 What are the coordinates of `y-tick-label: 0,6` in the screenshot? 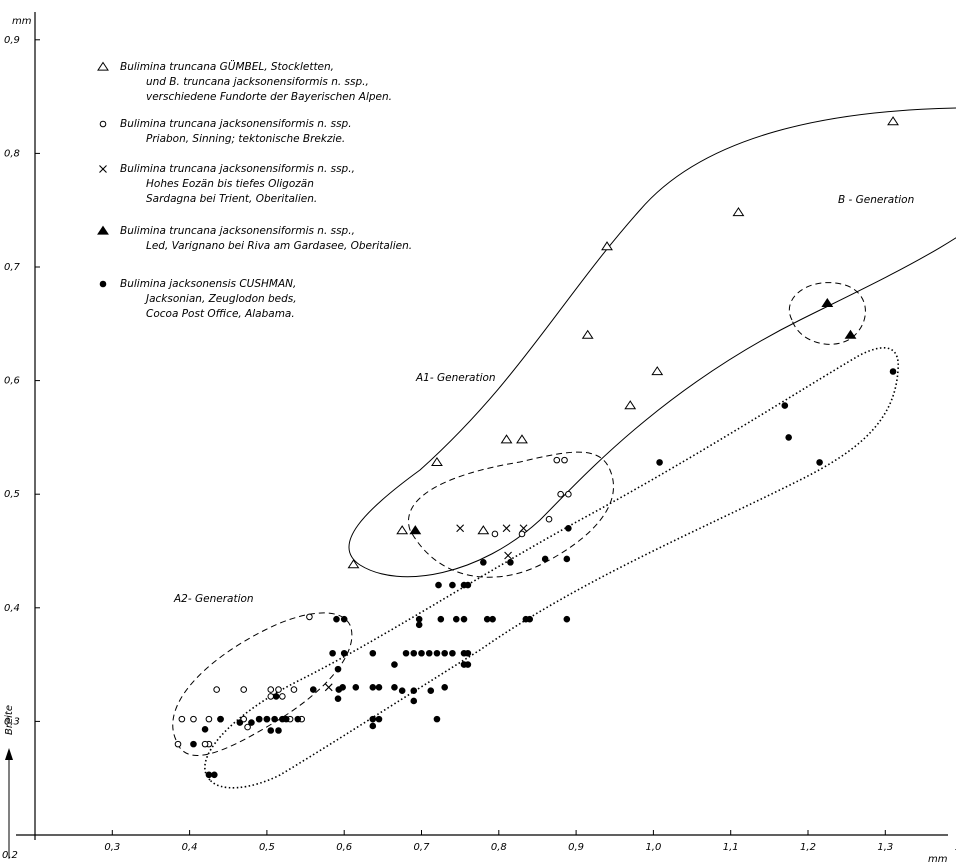 It's located at (12, 381).